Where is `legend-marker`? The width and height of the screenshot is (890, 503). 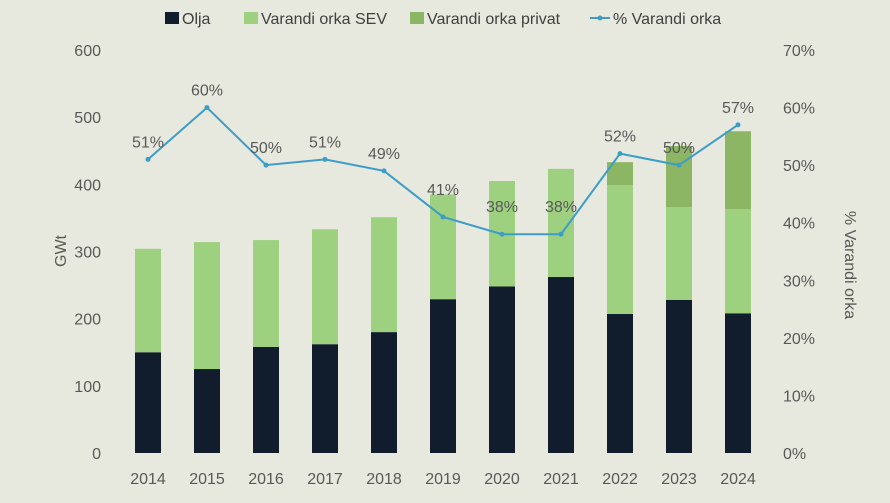
legend-marker is located at coordinates (600, 18).